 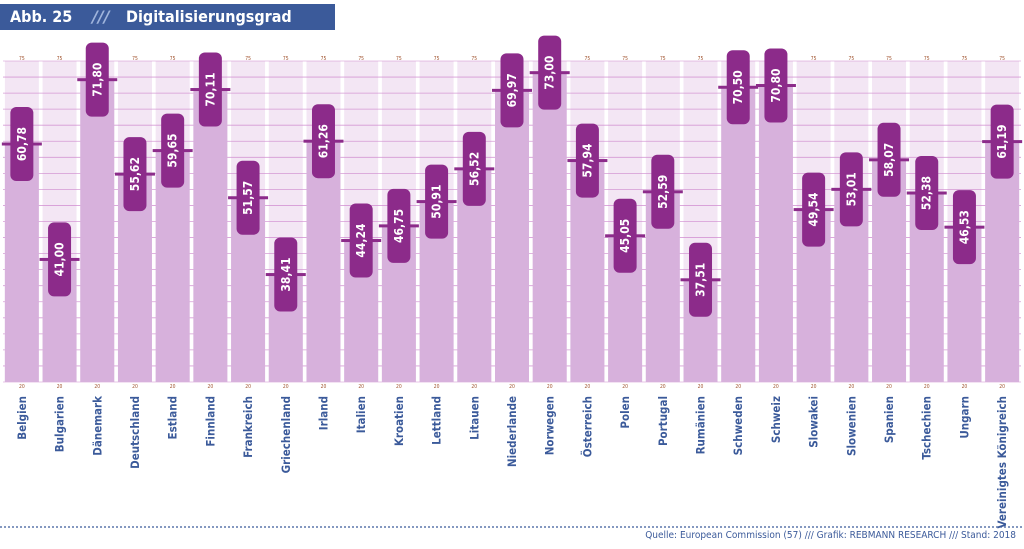 What do you see at coordinates (776, 419) in the screenshot?
I see `category-label: Schweiz` at bounding box center [776, 419].